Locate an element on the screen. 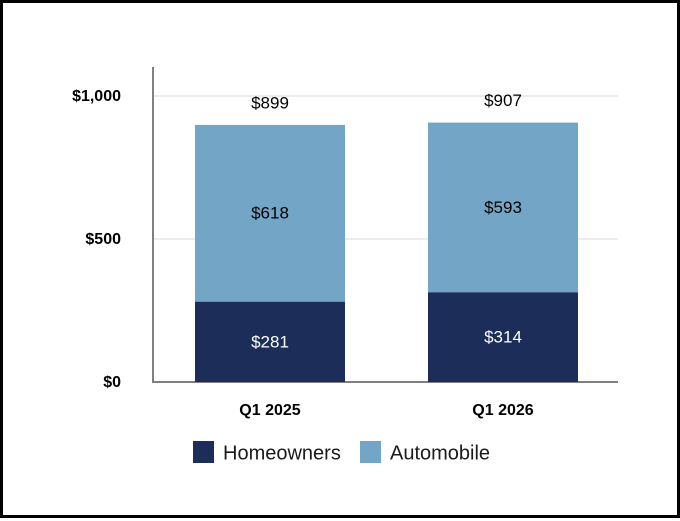  data-label-automobile: $593 is located at coordinates (503, 207).